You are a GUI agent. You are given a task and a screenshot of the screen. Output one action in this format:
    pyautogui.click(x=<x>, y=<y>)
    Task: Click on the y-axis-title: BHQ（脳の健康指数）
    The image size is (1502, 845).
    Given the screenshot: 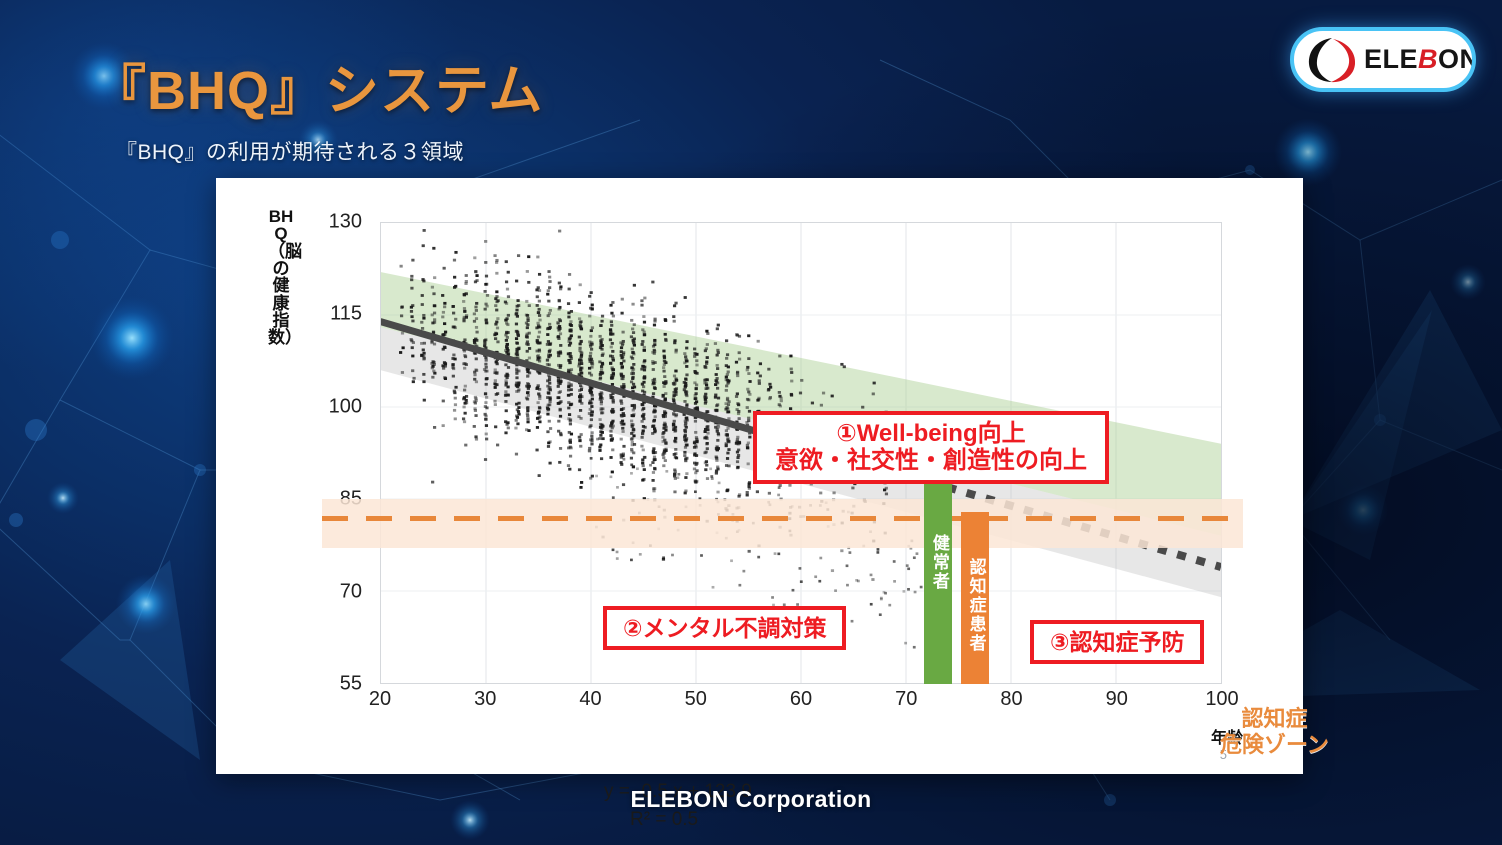 What is the action you would take?
    pyautogui.click(x=285, y=277)
    